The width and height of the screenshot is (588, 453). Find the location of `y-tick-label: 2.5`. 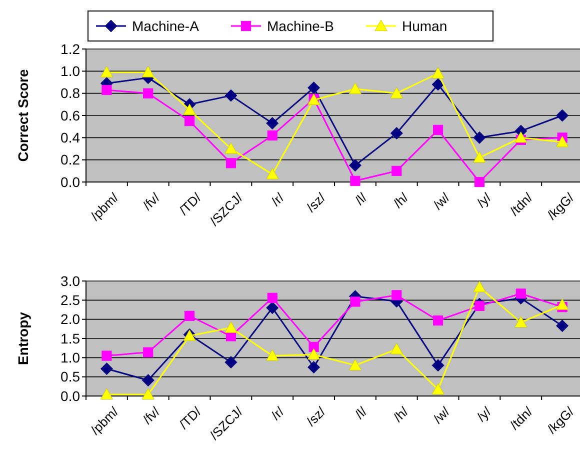

y-tick-label: 2.5 is located at coordinates (70, 300).